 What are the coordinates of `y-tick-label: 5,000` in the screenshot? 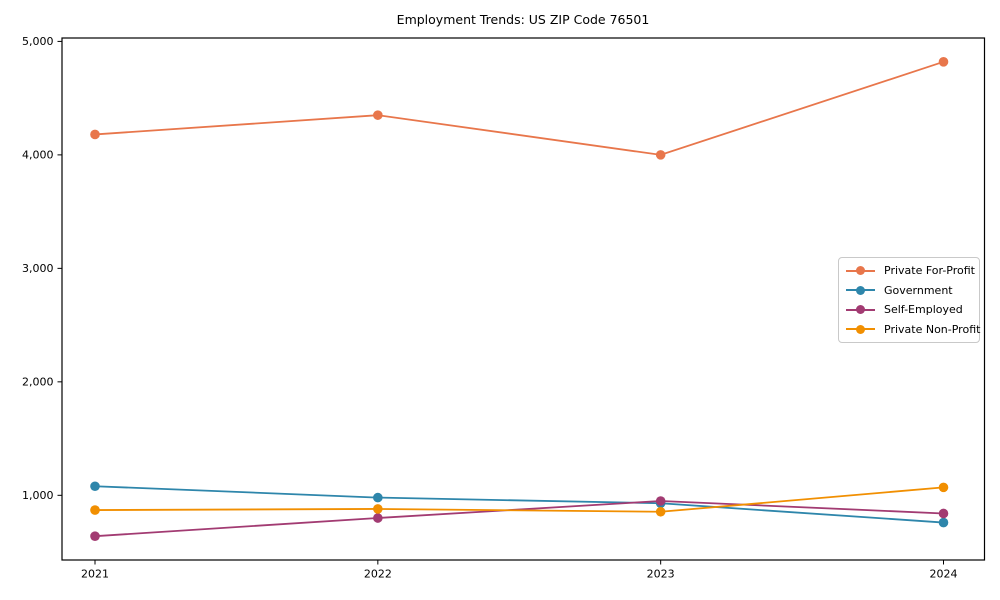 It's located at (38, 41).